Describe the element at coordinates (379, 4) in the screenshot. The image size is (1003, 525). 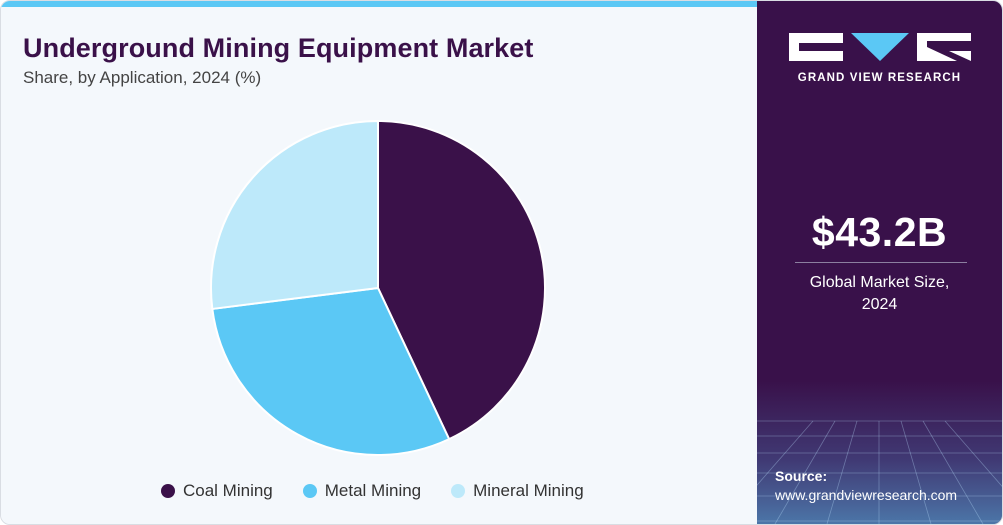
I see `accent-bar` at that location.